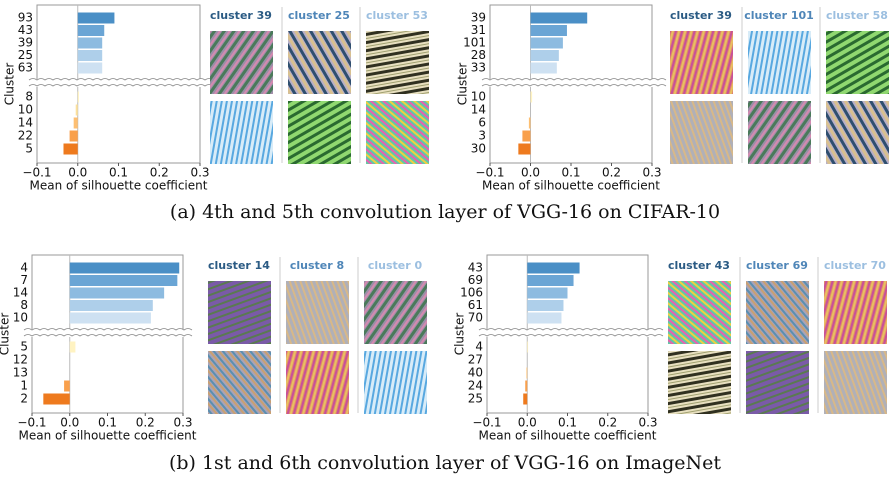  What do you see at coordinates (475, 305) in the screenshot?
I see `y-tick-label: 61` at bounding box center [475, 305].